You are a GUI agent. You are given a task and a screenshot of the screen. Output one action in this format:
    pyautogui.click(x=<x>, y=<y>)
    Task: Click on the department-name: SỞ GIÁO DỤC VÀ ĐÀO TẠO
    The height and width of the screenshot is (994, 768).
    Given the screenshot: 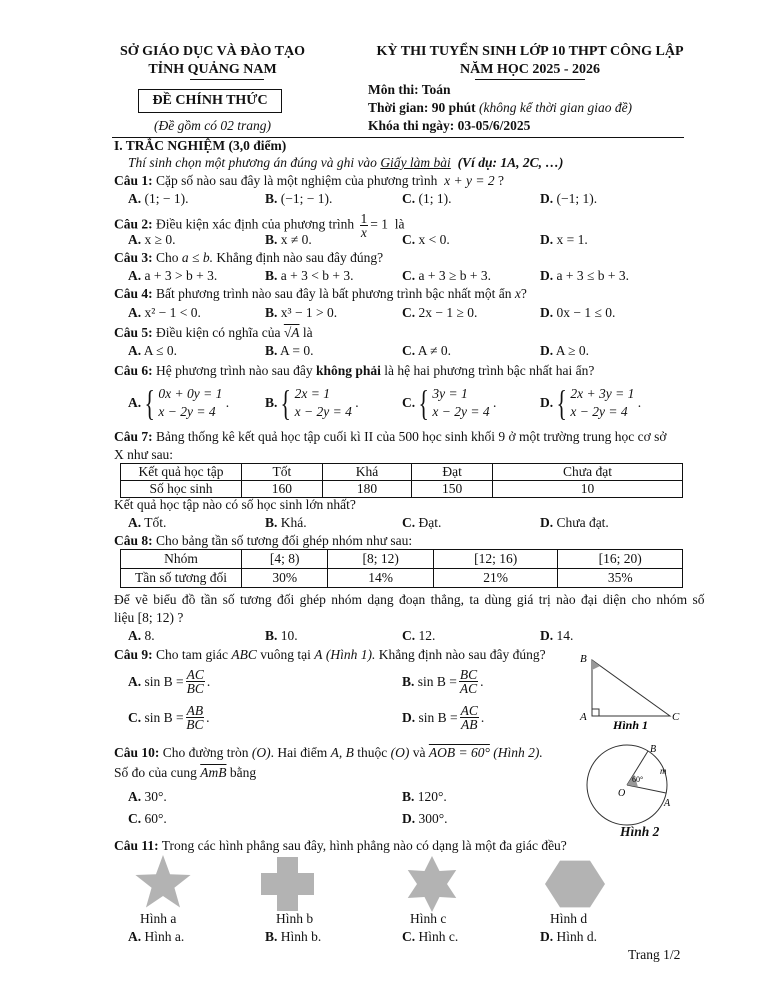 What is the action you would take?
    pyautogui.click(x=212, y=51)
    